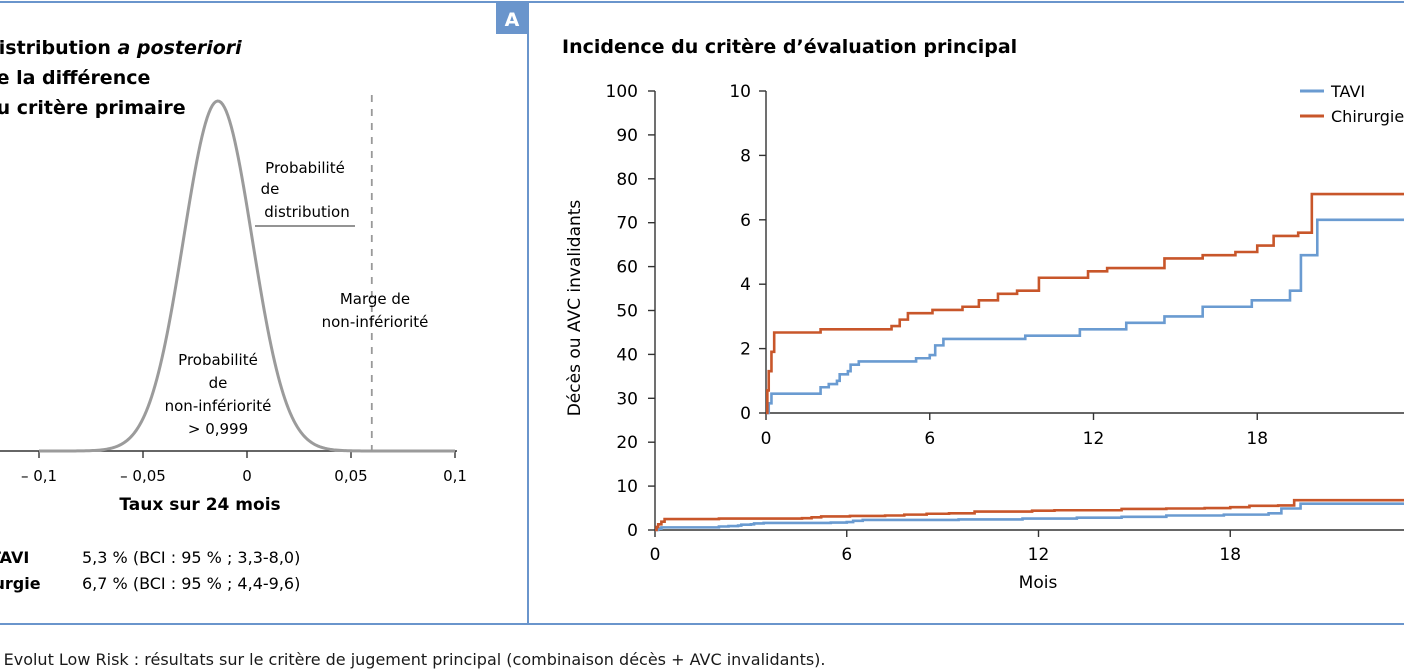 The image size is (1404, 672). I want to click on inset-y-tick-label: 0, so click(745, 414).